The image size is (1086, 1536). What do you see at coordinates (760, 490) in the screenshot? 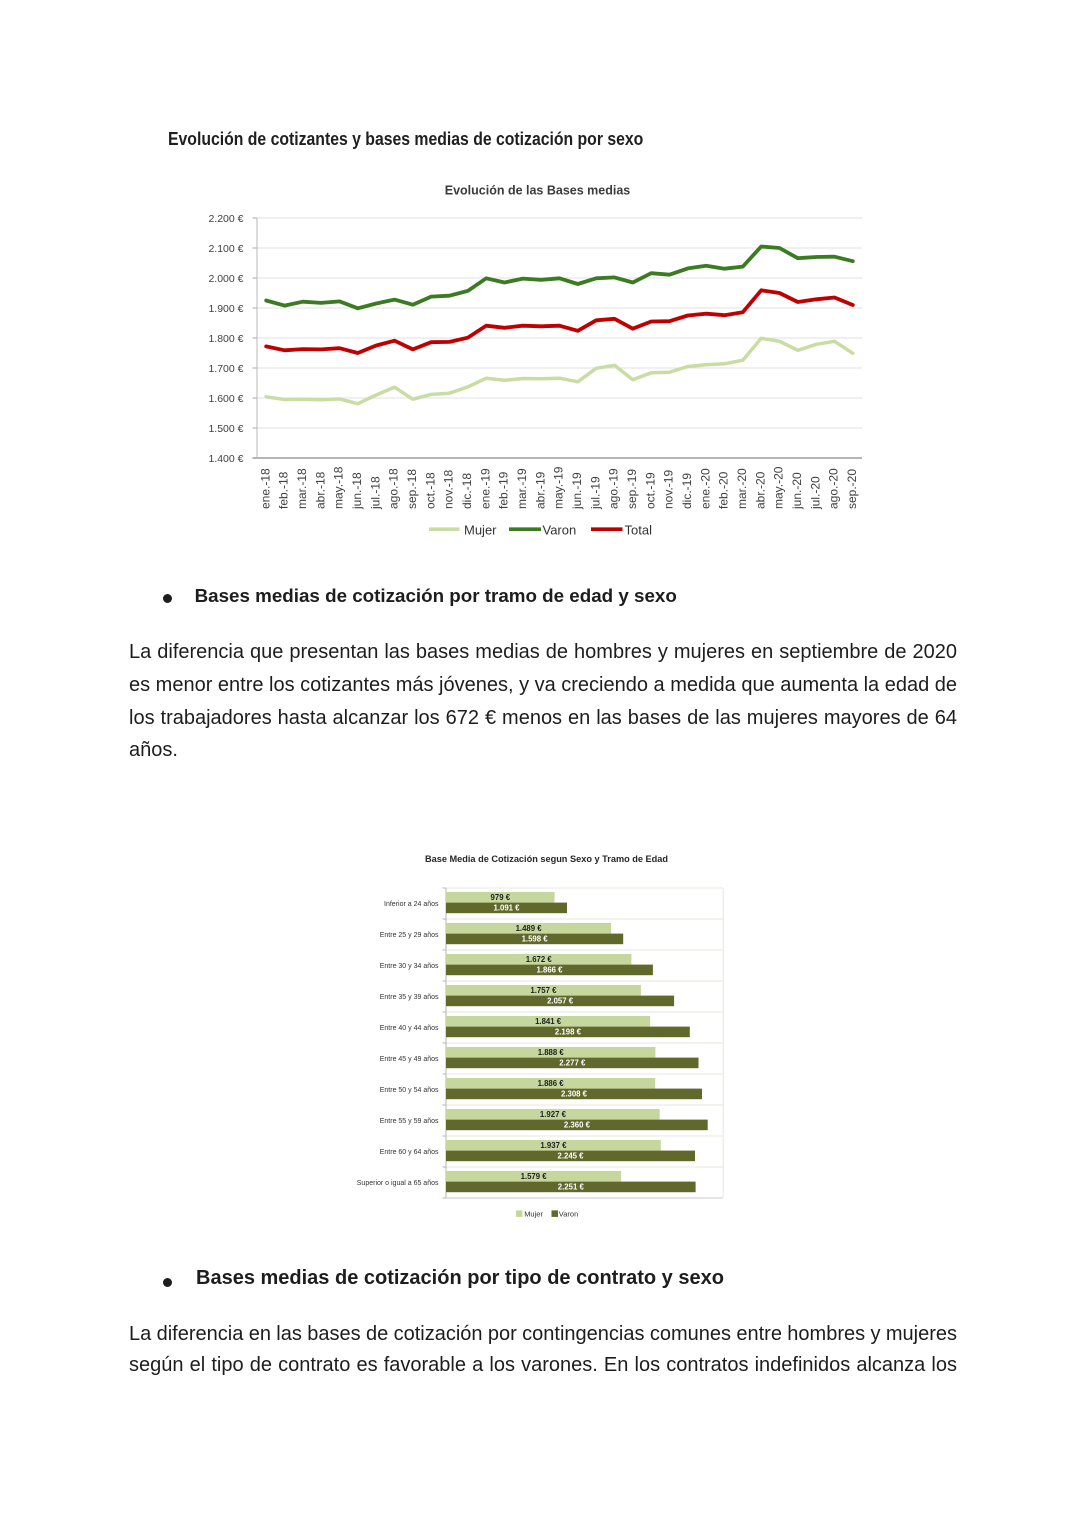
I see `svg-text: abr.-20` at bounding box center [760, 490].